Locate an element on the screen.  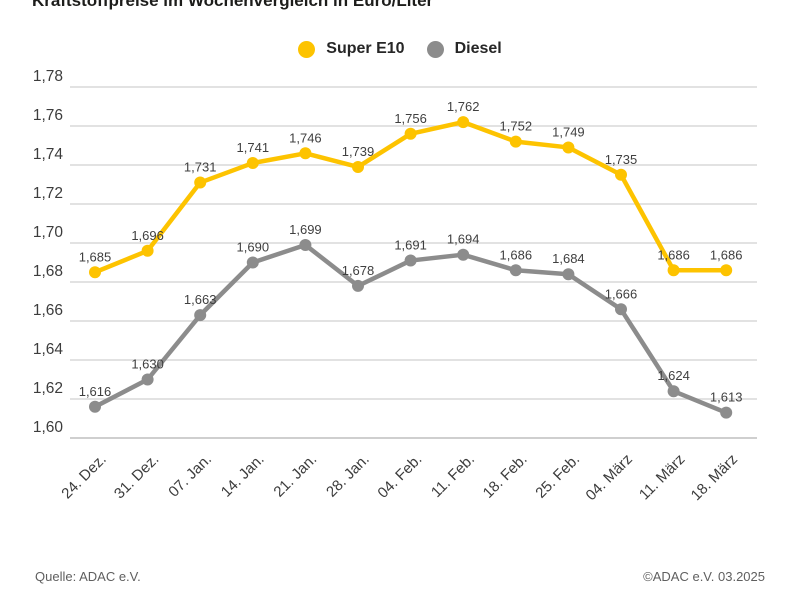
x-axis-tick-label: 04. Feb. is located at coordinates (399, 476).